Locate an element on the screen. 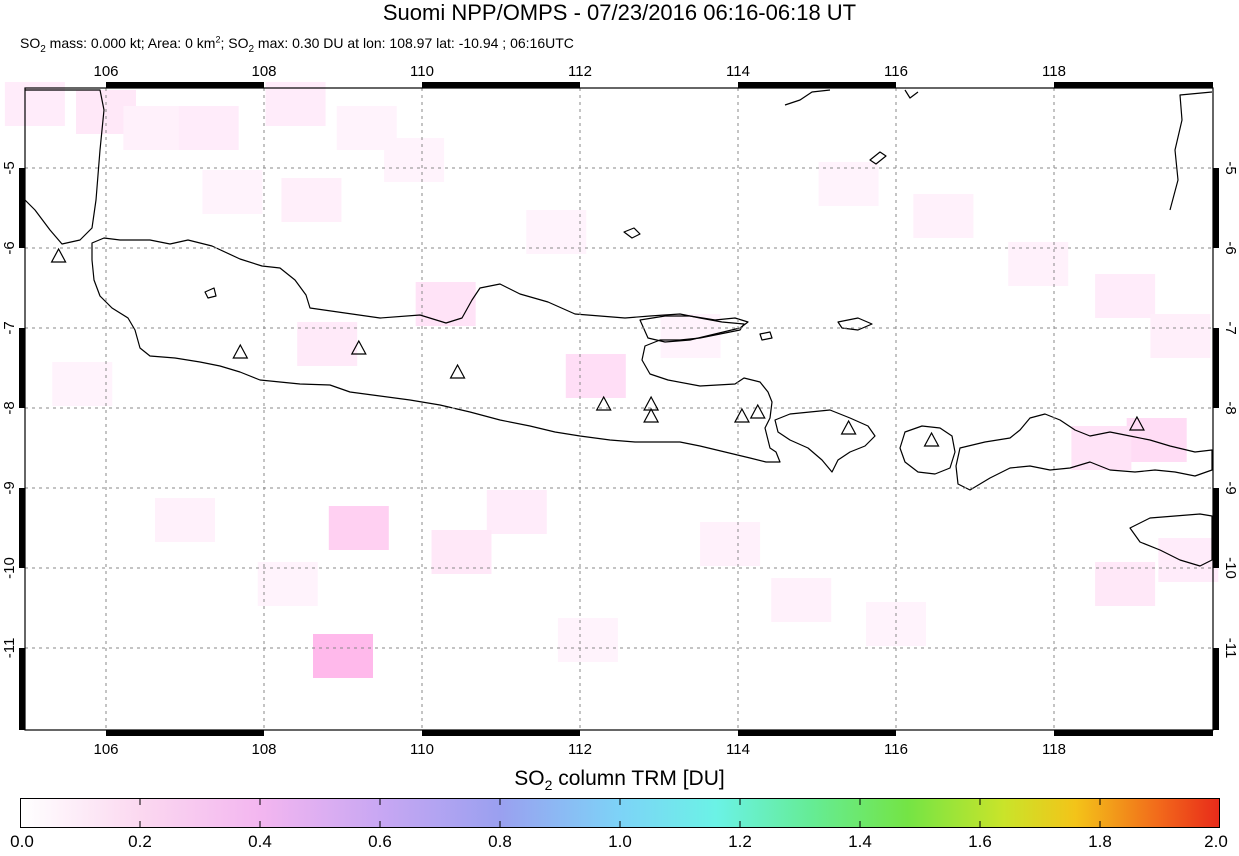 This screenshot has width=1239, height=856. lon-label-top: 118 is located at coordinates (1054, 71).